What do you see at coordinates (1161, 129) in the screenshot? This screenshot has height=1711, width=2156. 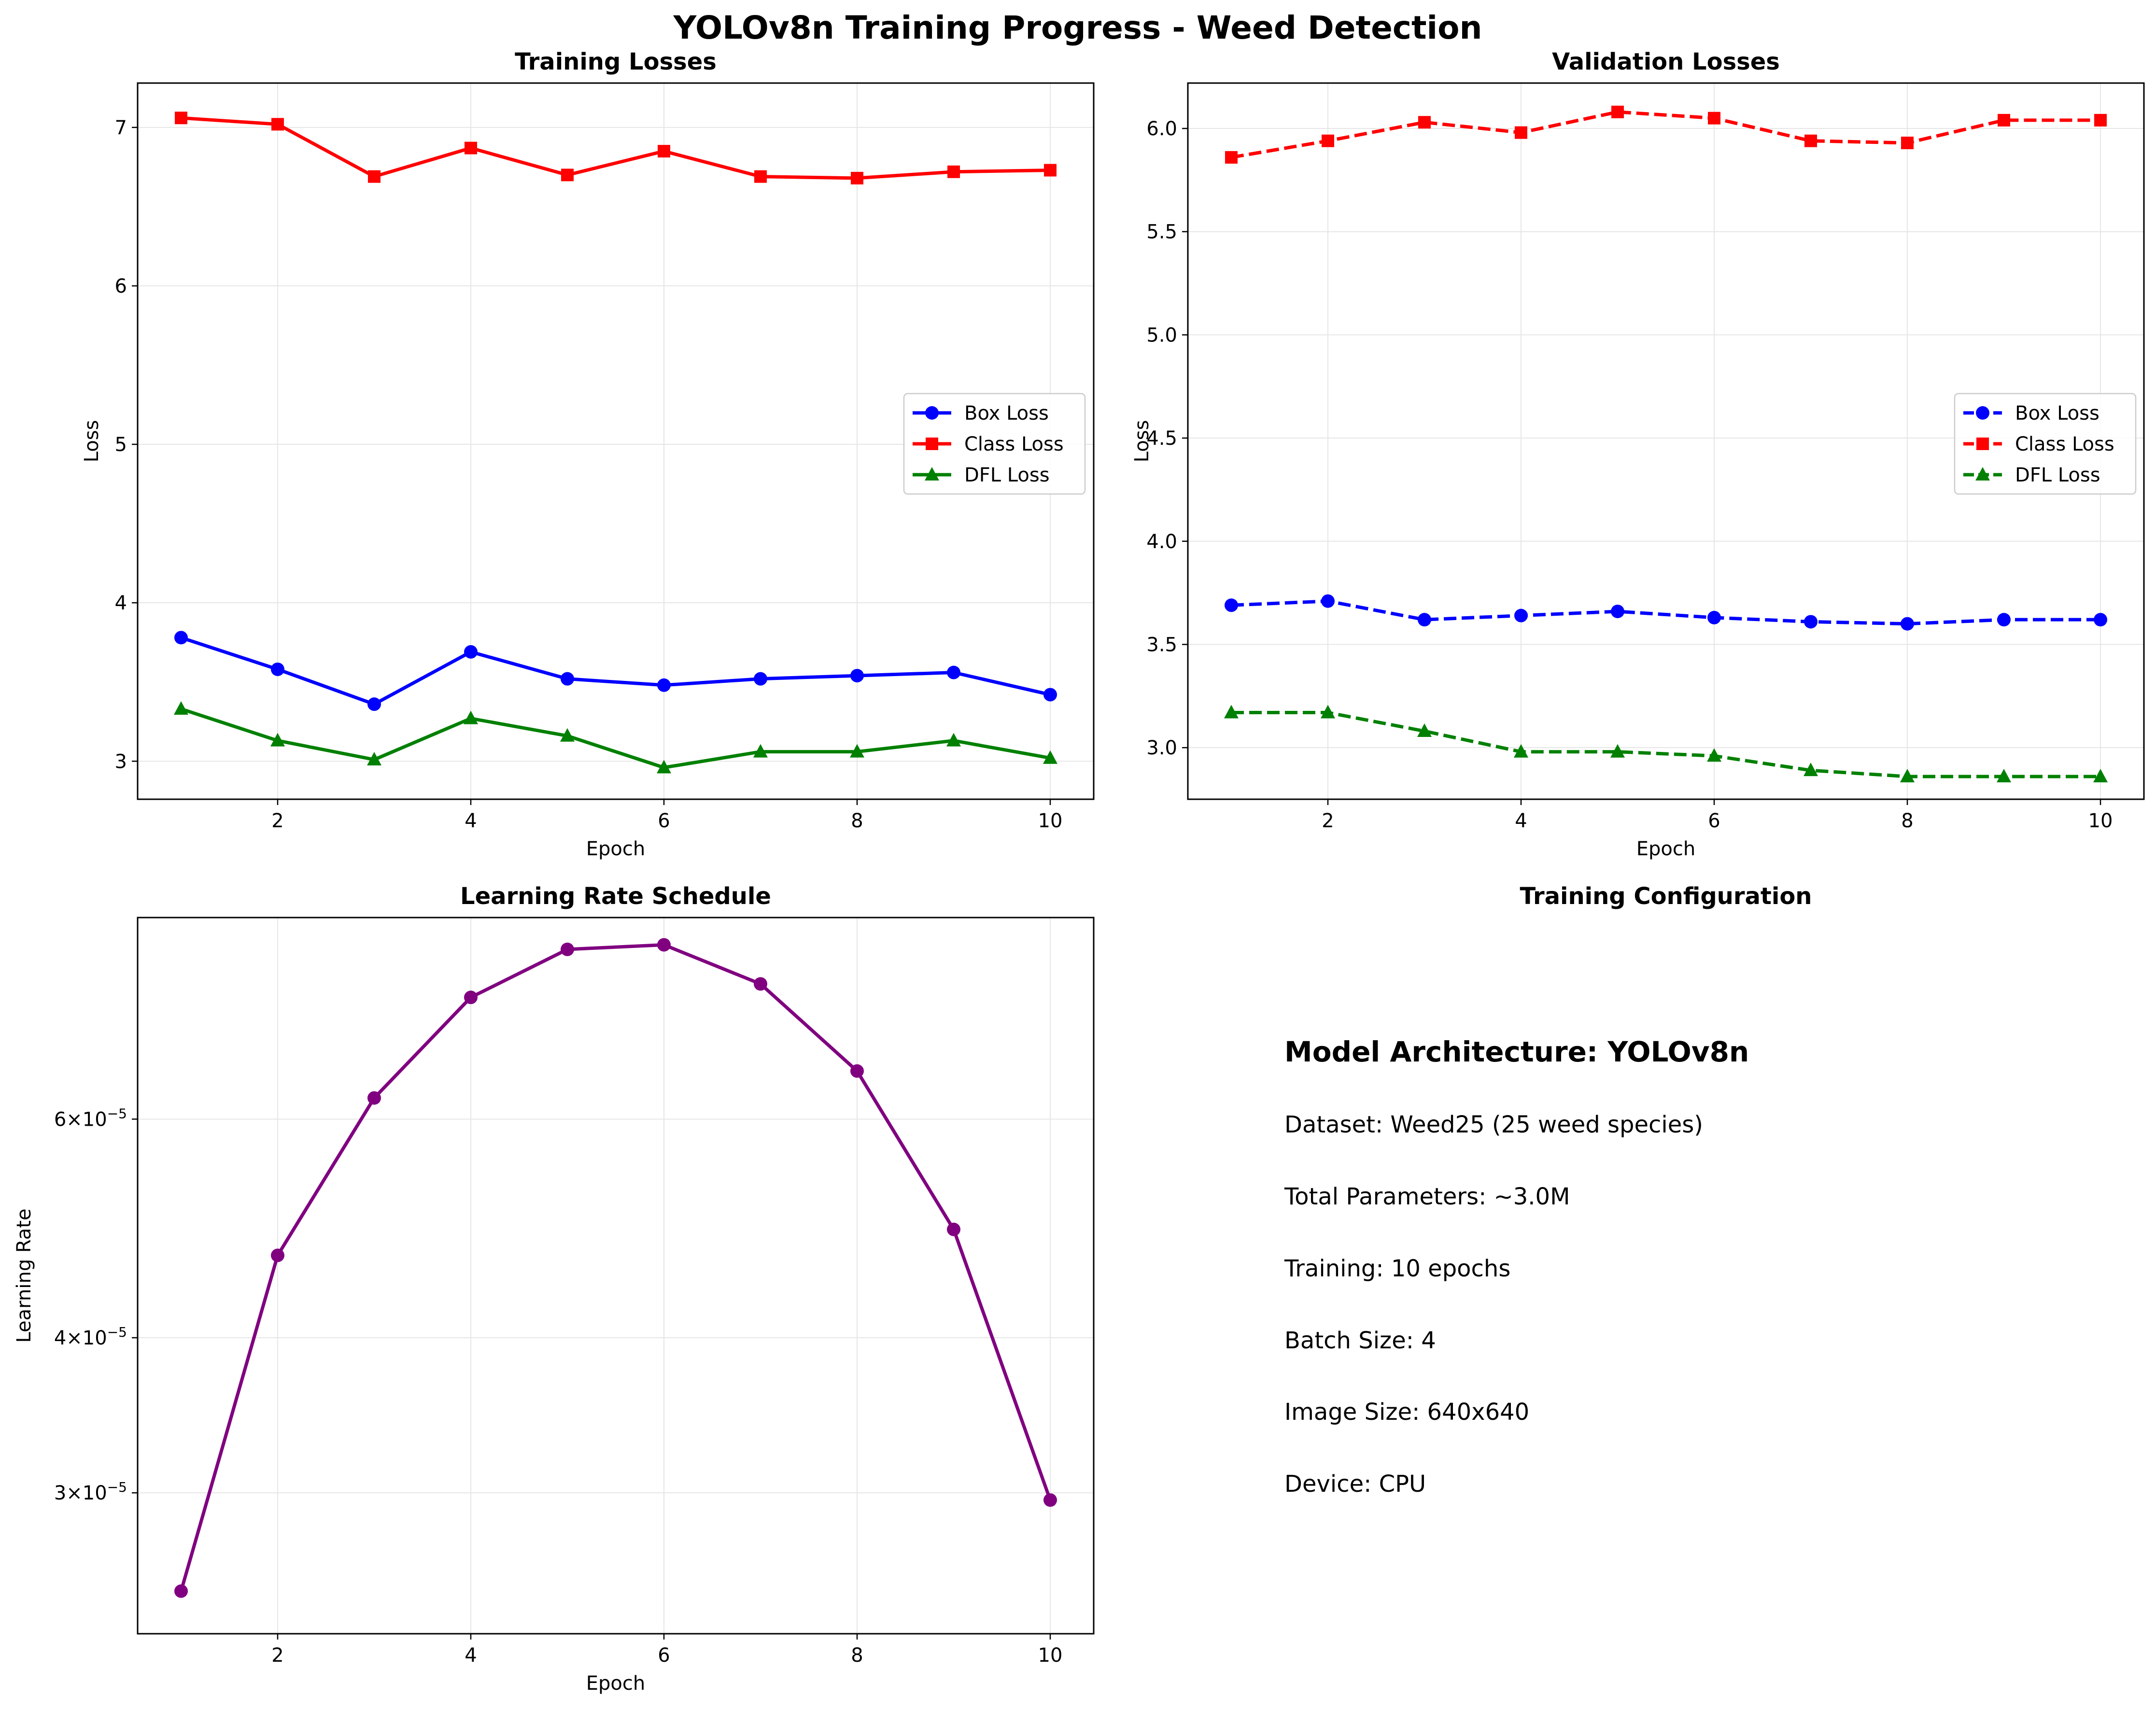 I see `y-tick-label: 6.0` at bounding box center [1161, 129].